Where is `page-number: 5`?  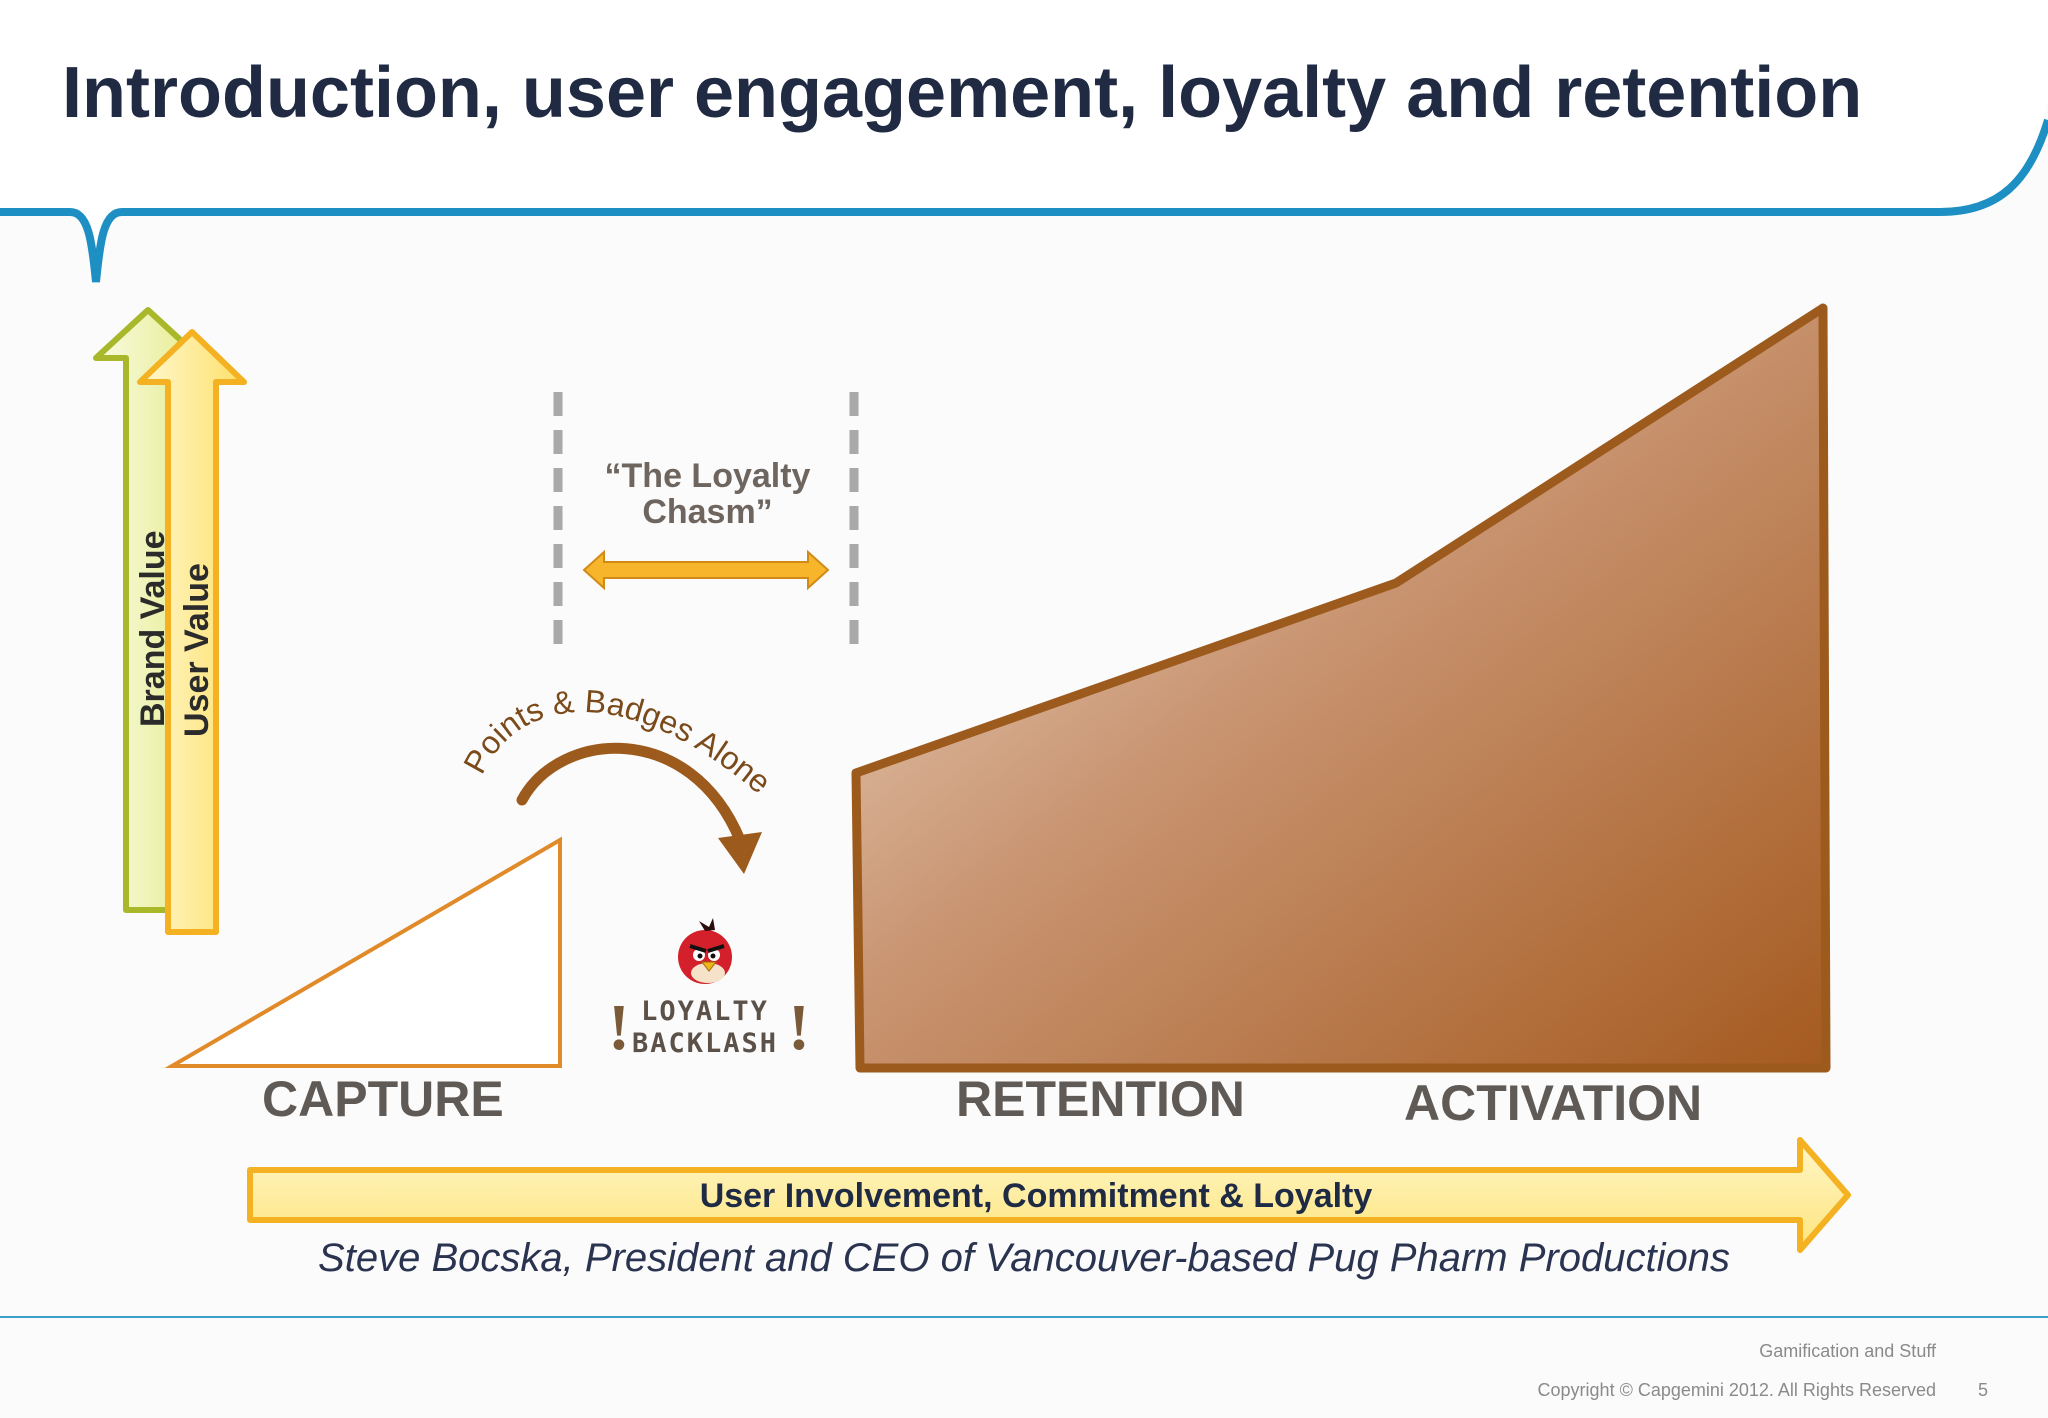
page-number: 5 is located at coordinates (1983, 1390).